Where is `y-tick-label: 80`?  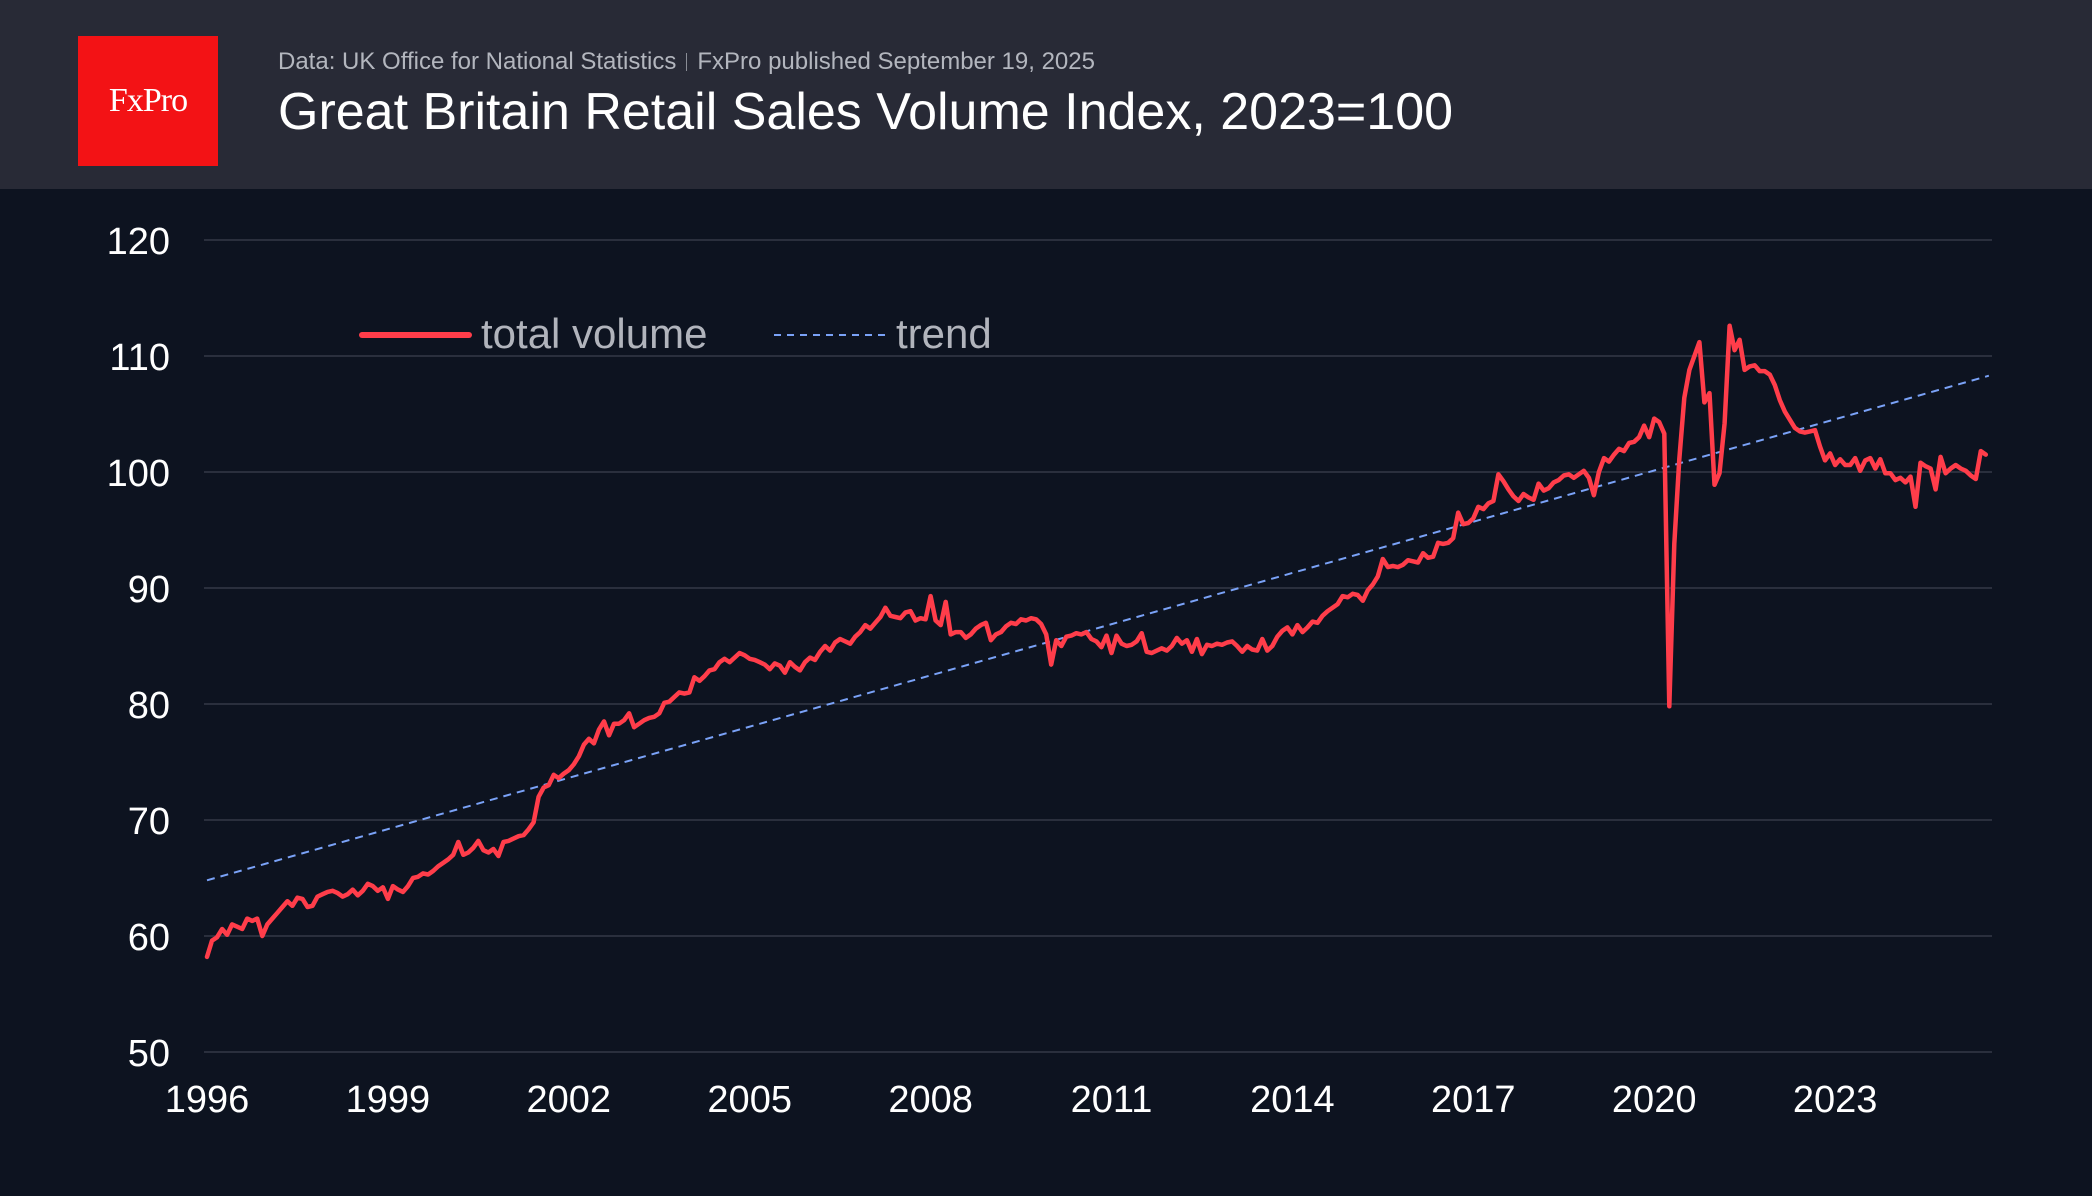
y-tick-label: 80 is located at coordinates (149, 706).